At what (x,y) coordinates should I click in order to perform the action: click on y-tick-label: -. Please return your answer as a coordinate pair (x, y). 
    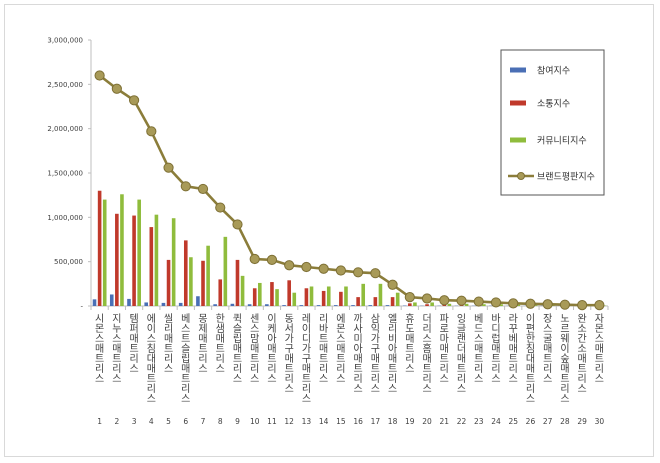
    Looking at the image, I should click on (81, 307).